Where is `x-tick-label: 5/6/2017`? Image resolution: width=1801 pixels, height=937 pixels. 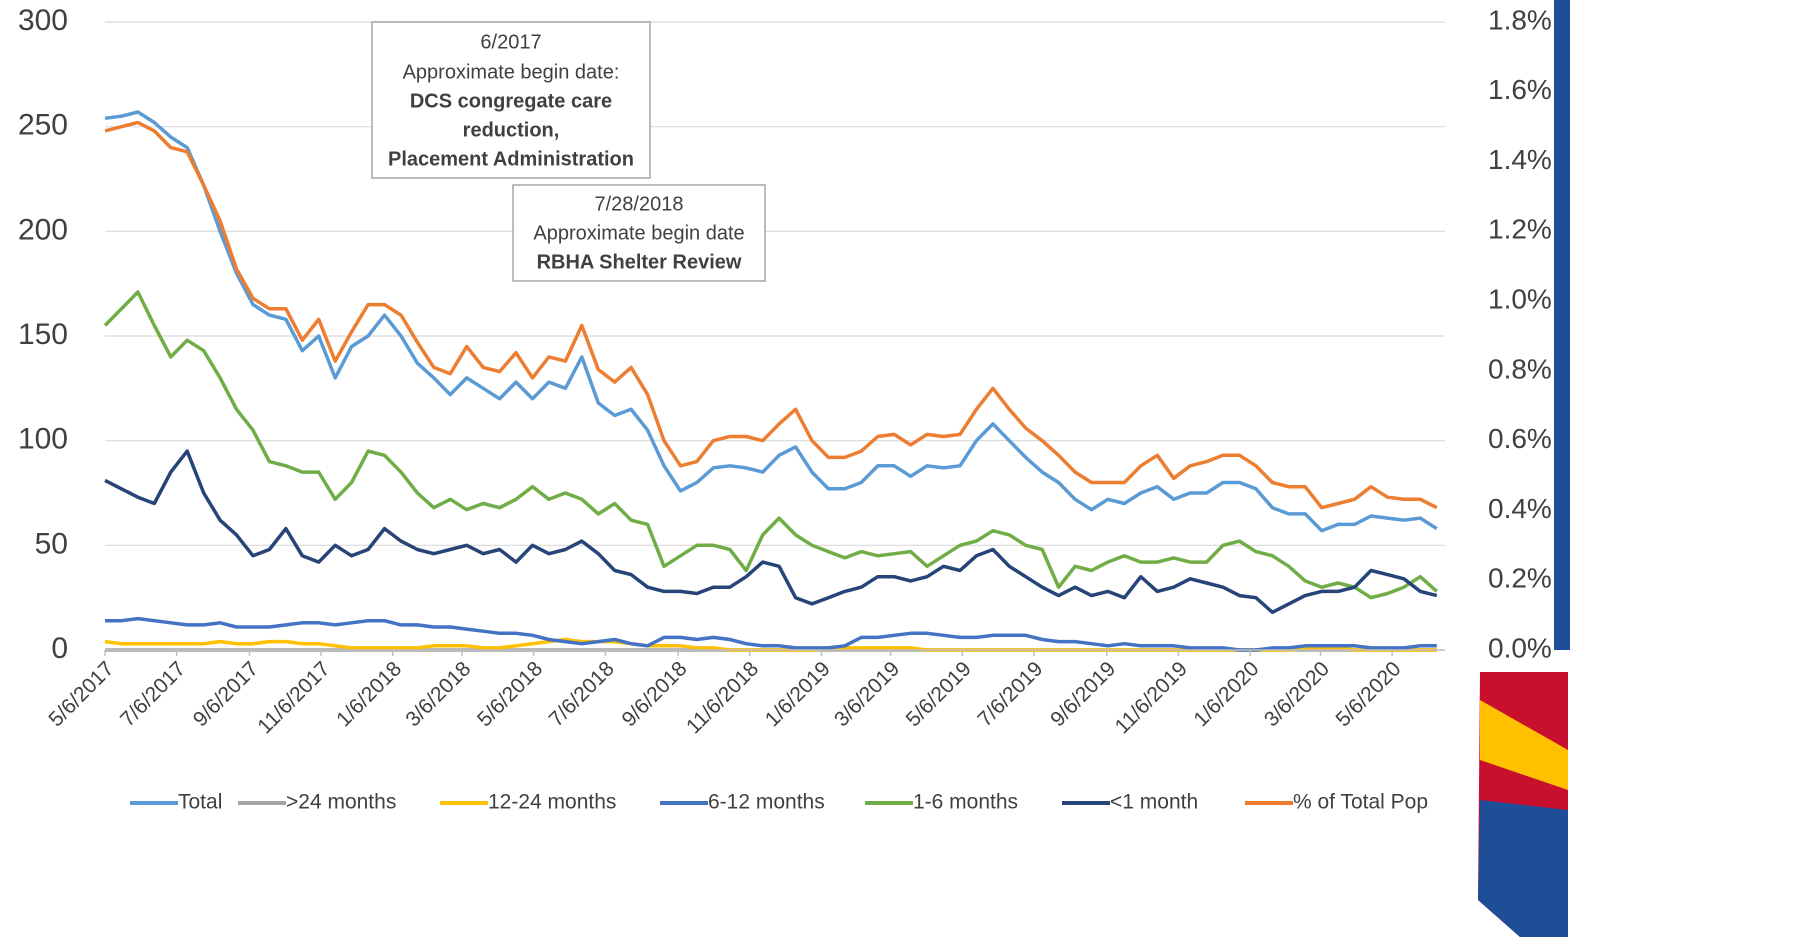
x-tick-label: 5/6/2017 is located at coordinates (81, 694).